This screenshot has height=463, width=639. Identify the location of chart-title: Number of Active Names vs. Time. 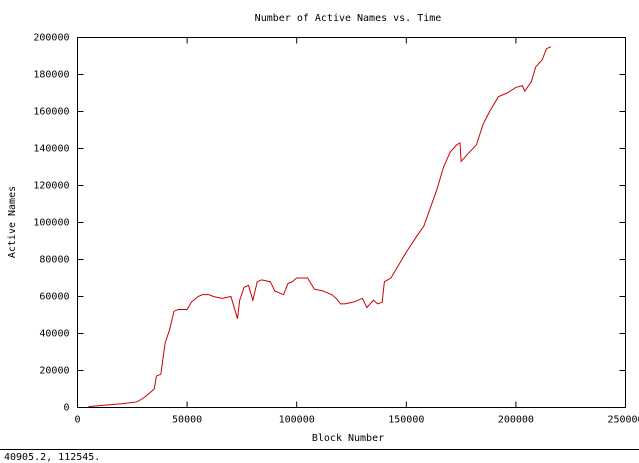
(348, 18).